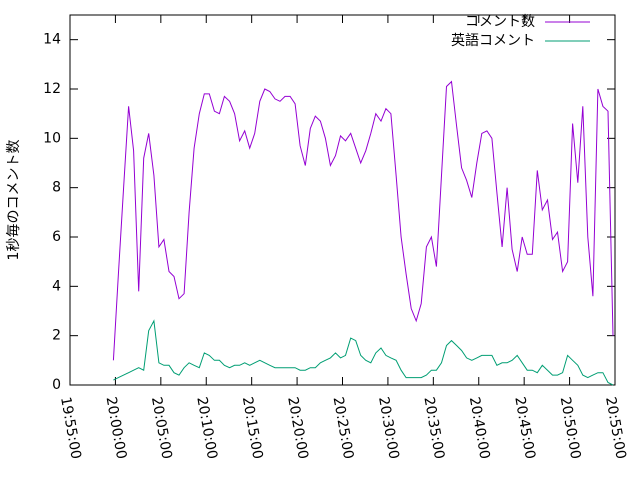  What do you see at coordinates (56, 385) in the screenshot?
I see `y-tick-label: 0` at bounding box center [56, 385].